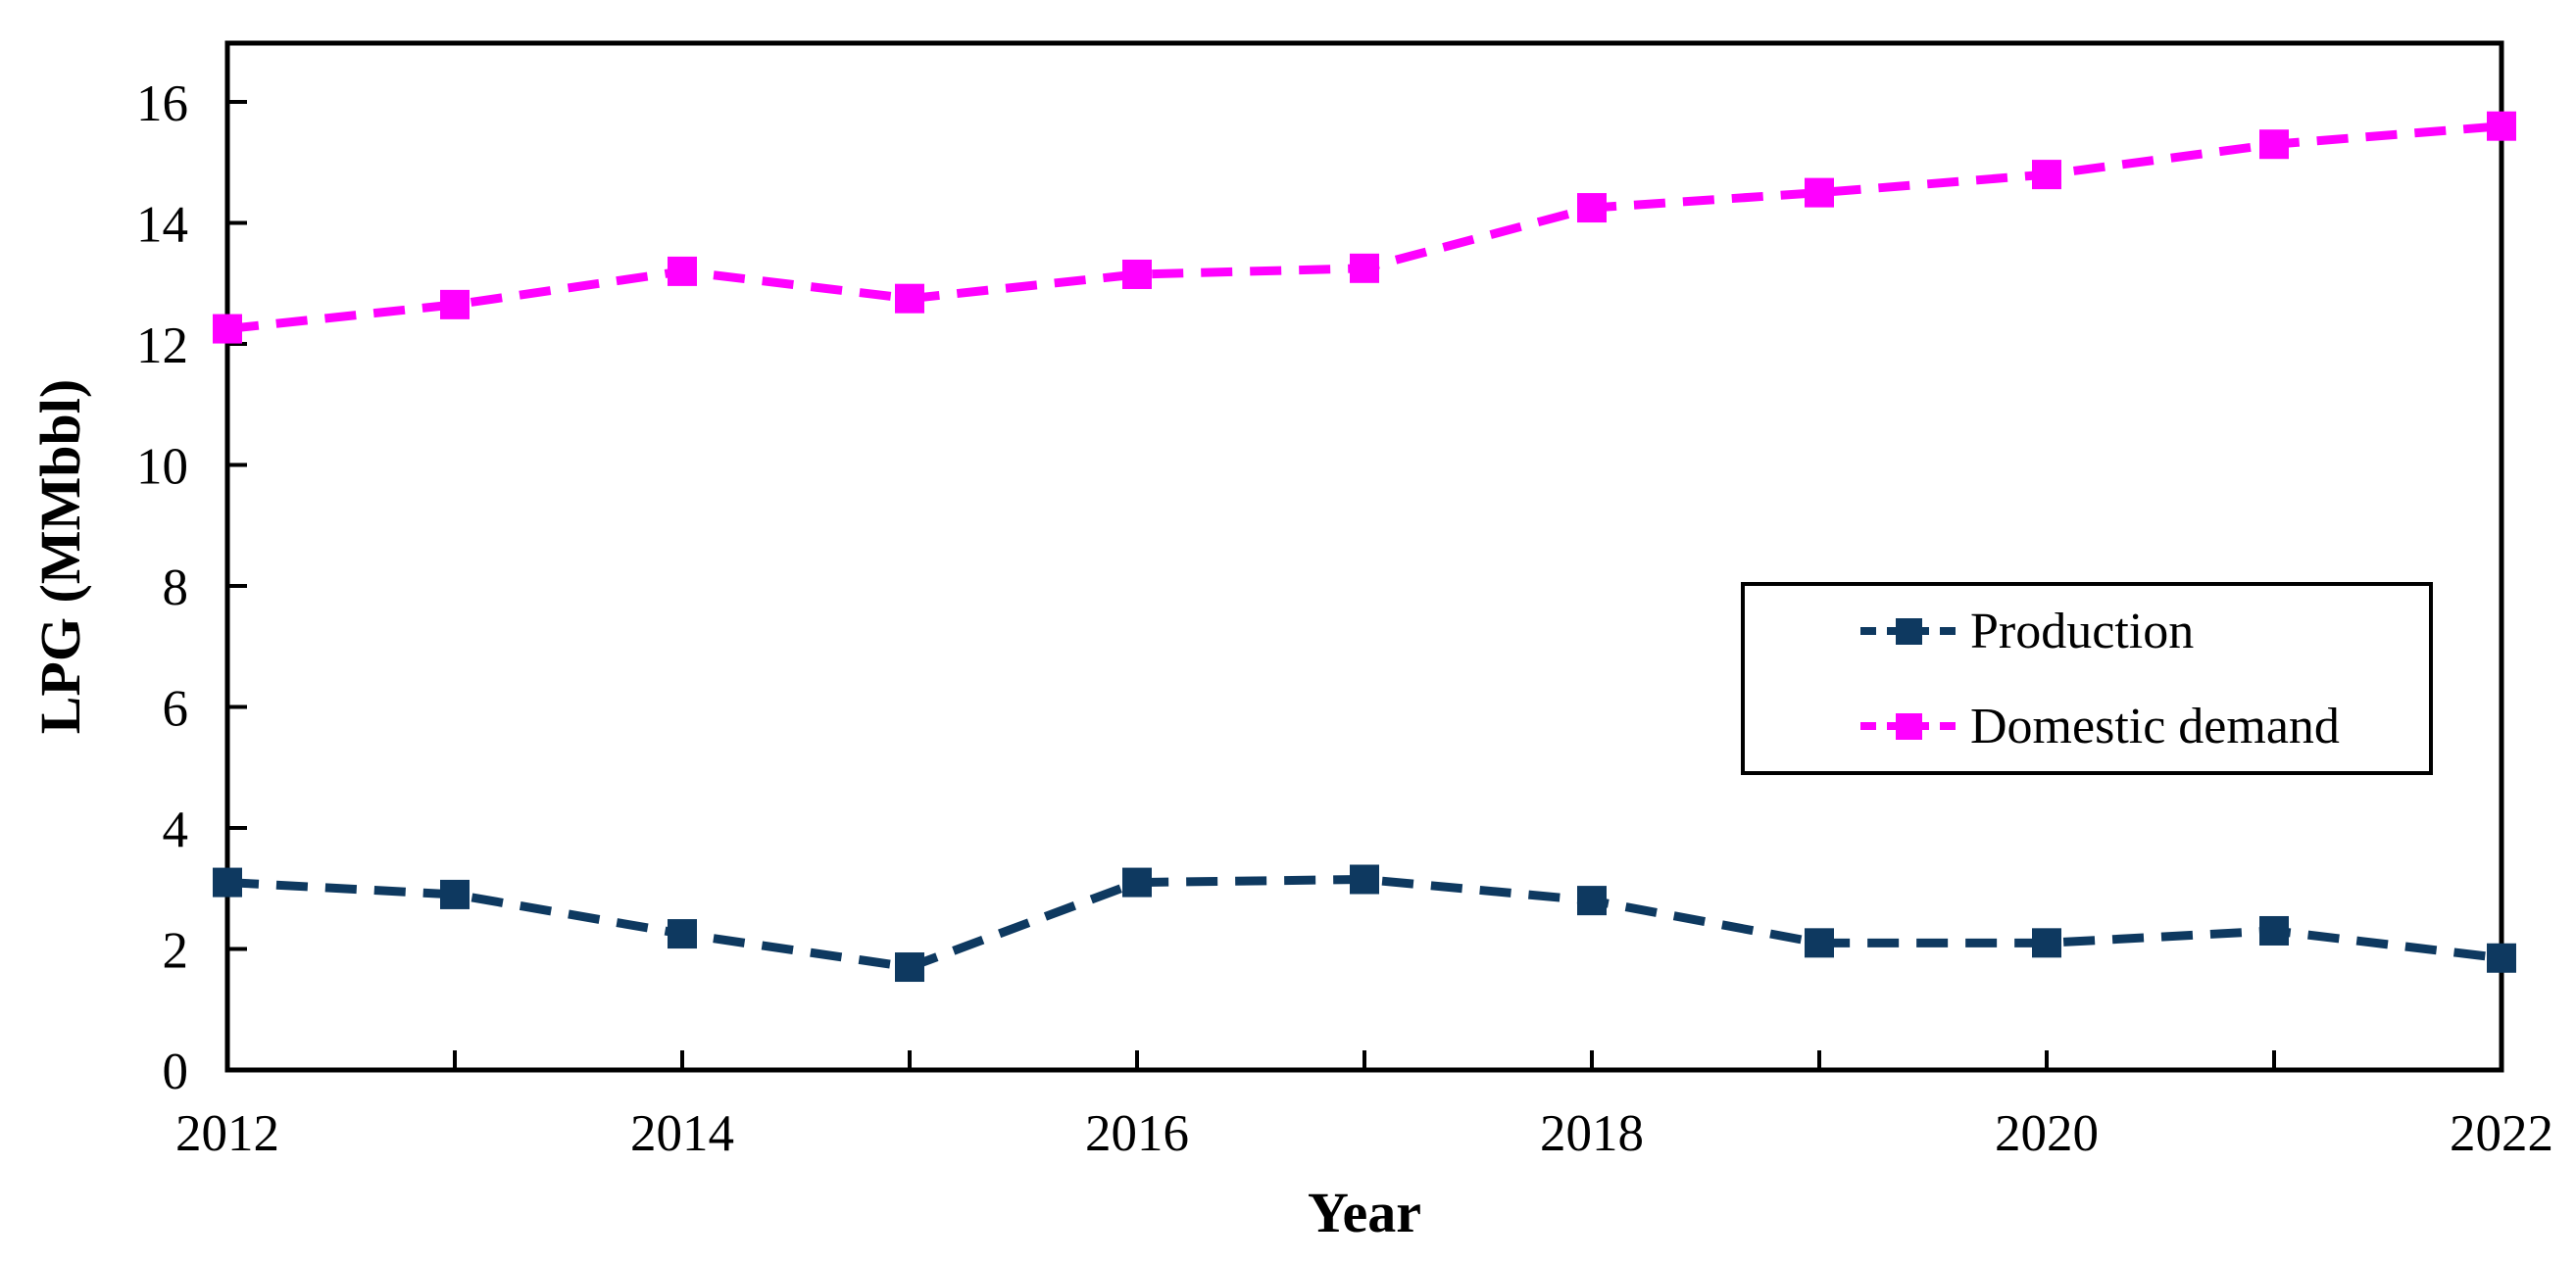  Describe the element at coordinates (176, 1072) in the screenshot. I see `svg-text: 0` at that location.